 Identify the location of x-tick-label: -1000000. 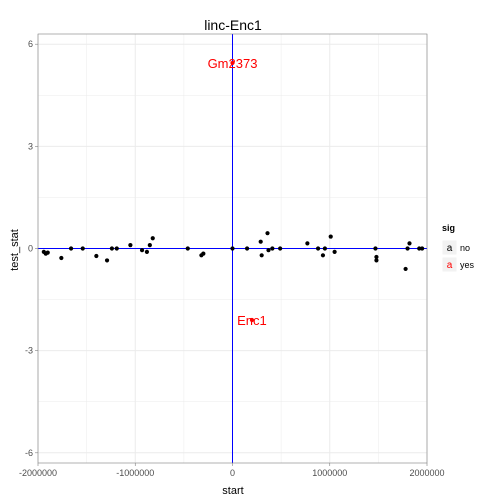
(135, 473).